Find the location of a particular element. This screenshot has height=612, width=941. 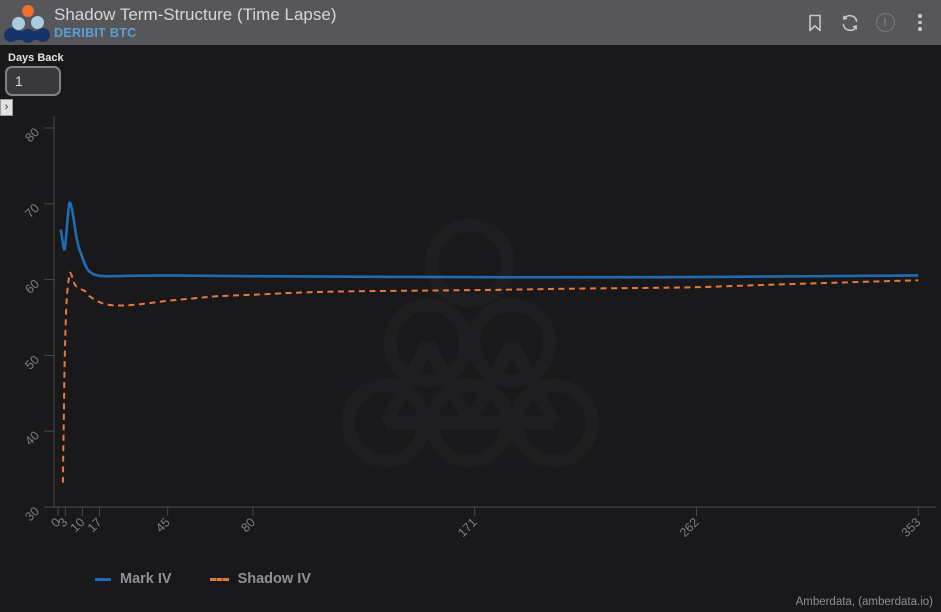

bookmark-icon is located at coordinates (815, 23).